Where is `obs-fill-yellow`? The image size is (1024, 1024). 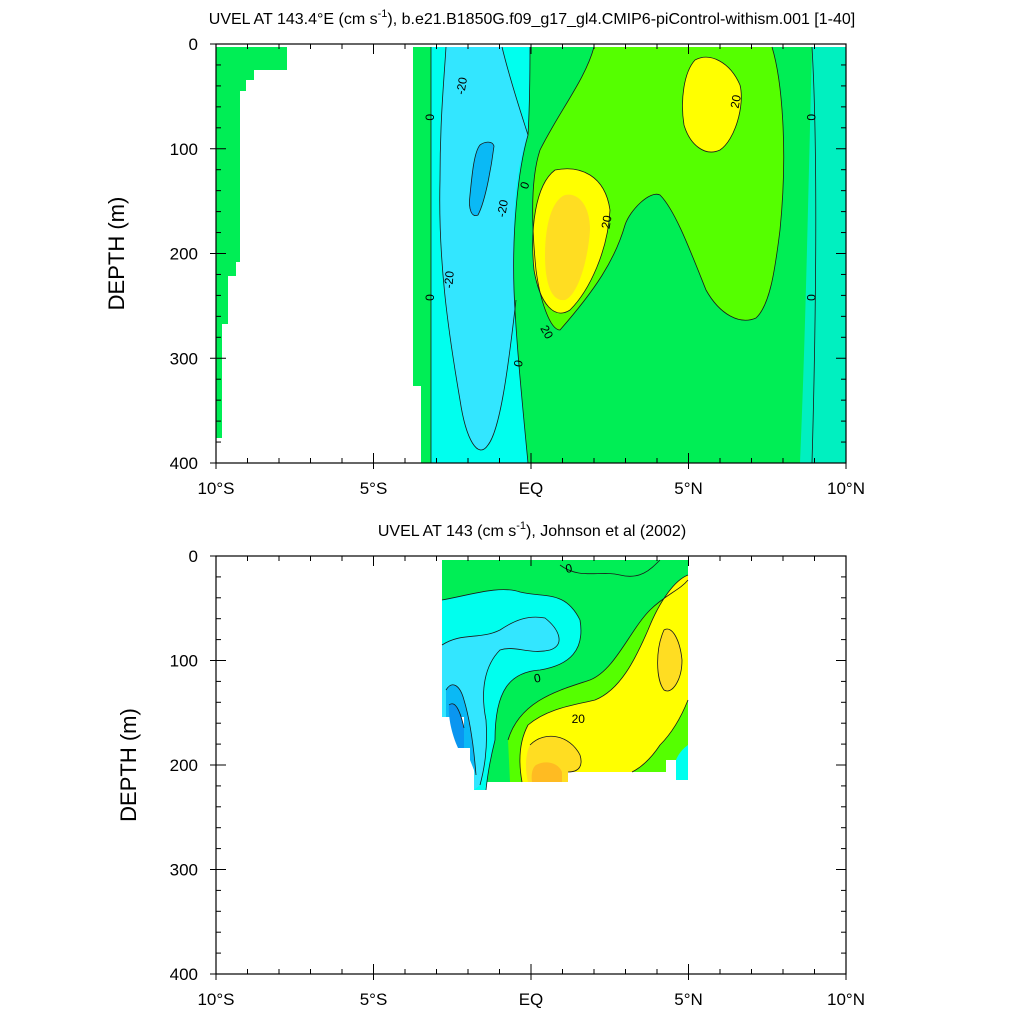 obs-fill-yellow is located at coordinates (604, 678).